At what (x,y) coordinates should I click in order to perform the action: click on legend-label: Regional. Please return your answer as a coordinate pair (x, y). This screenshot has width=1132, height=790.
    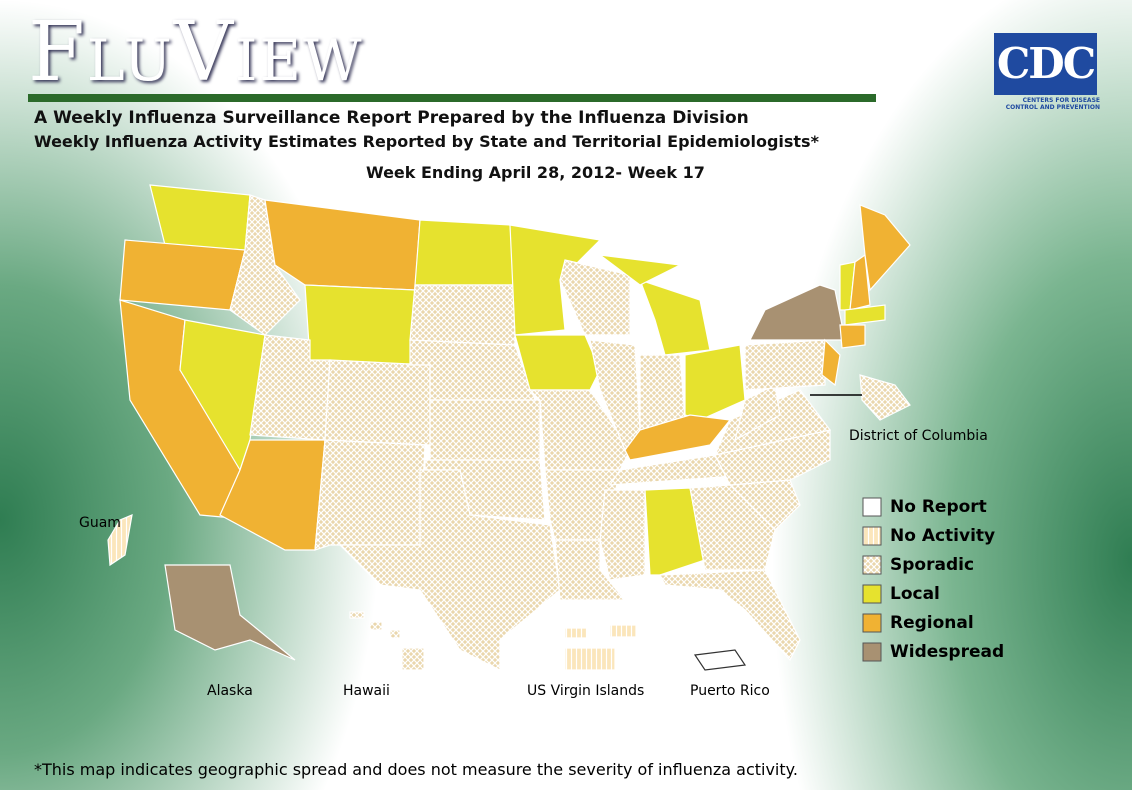
    Looking at the image, I should click on (932, 622).